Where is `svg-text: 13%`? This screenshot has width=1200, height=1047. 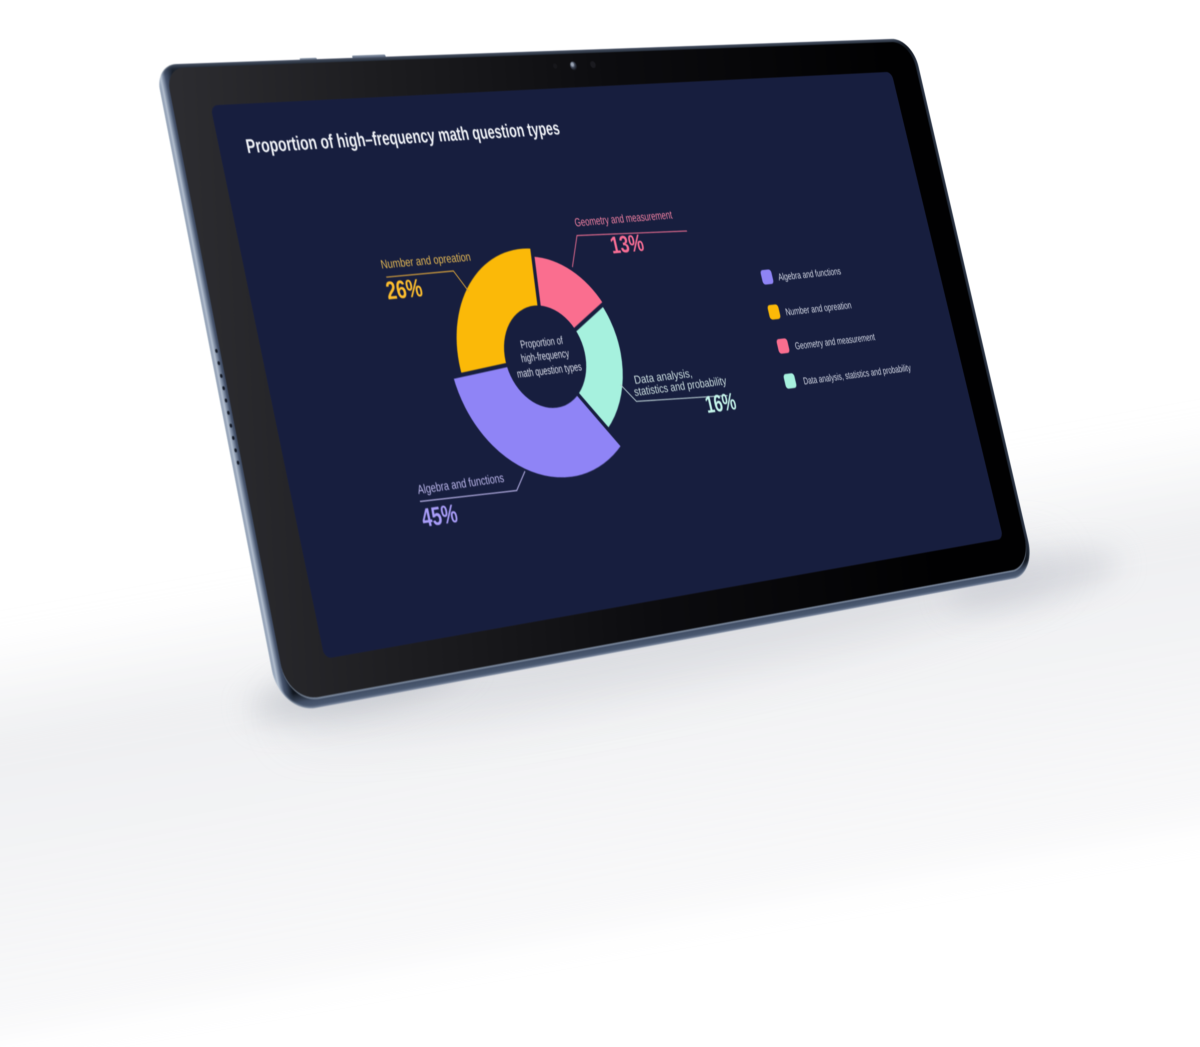 svg-text: 13% is located at coordinates (627, 244).